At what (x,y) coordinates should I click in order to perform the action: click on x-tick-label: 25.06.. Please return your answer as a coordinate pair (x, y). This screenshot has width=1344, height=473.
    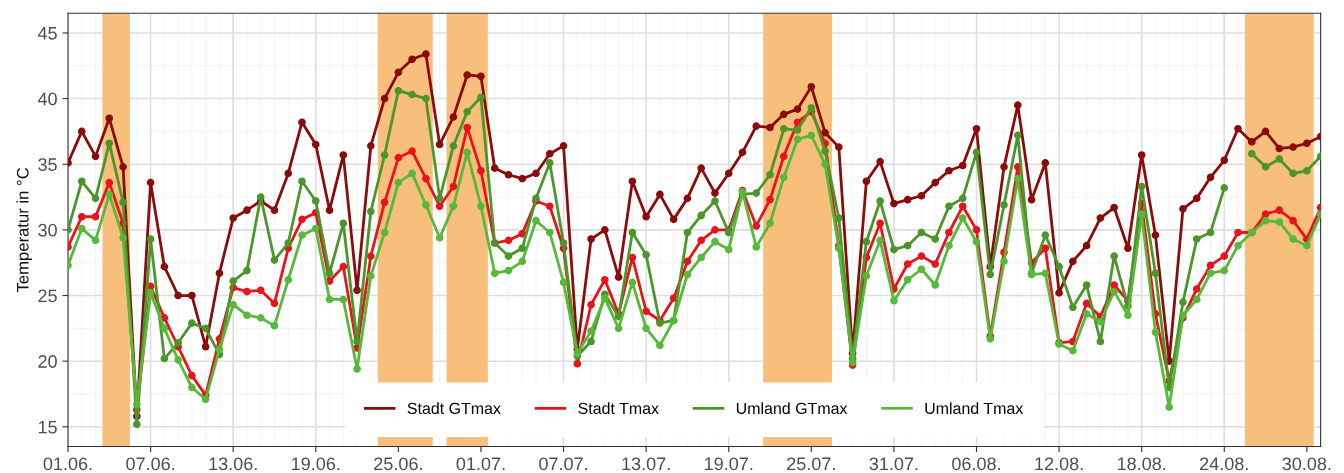
    Looking at the image, I should click on (398, 464).